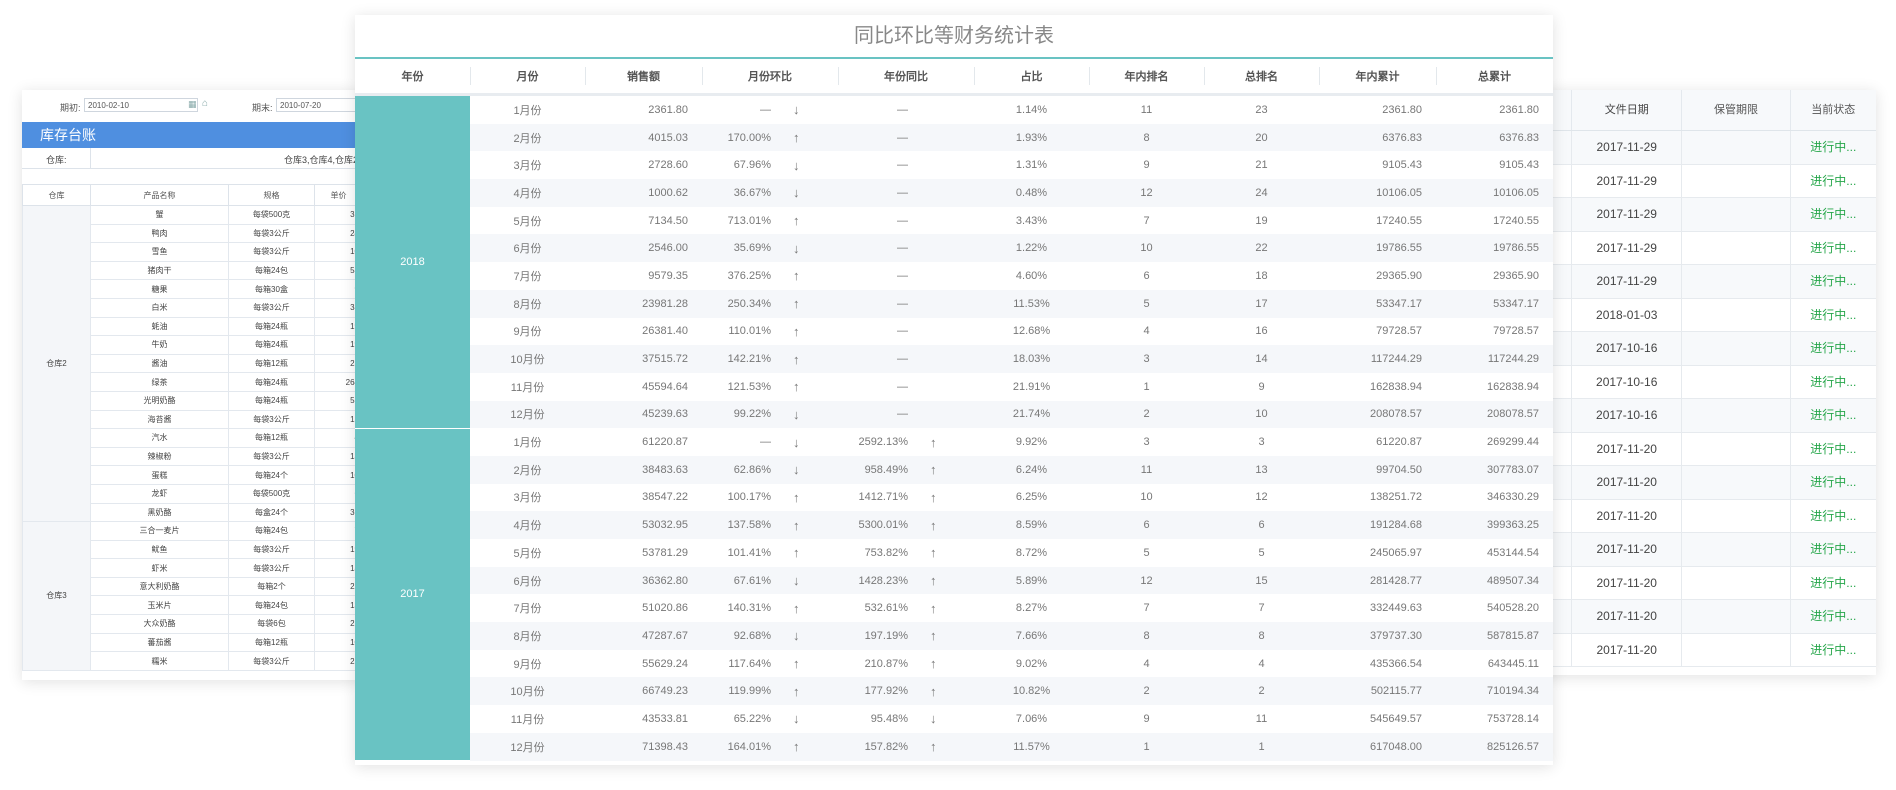 The height and width of the screenshot is (790, 1896). What do you see at coordinates (1031, 414) in the screenshot?
I see `share-cell: 21.74%` at bounding box center [1031, 414].